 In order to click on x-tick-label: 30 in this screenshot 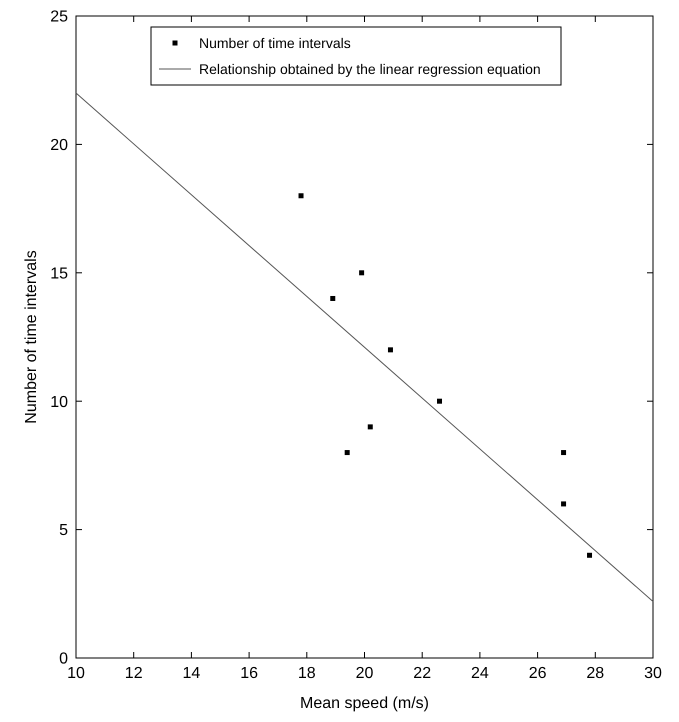, I will do `click(653, 673)`.